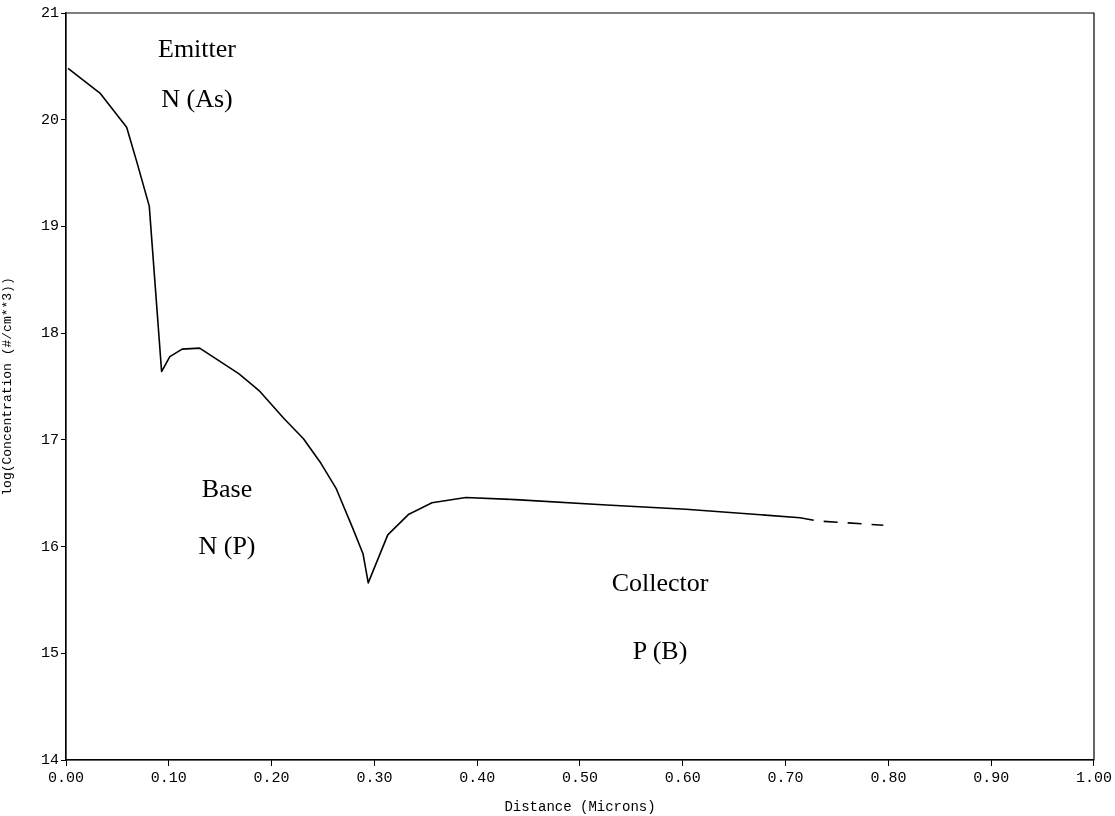  Describe the element at coordinates (197, 98) in the screenshot. I see `annotation: N (As)` at that location.